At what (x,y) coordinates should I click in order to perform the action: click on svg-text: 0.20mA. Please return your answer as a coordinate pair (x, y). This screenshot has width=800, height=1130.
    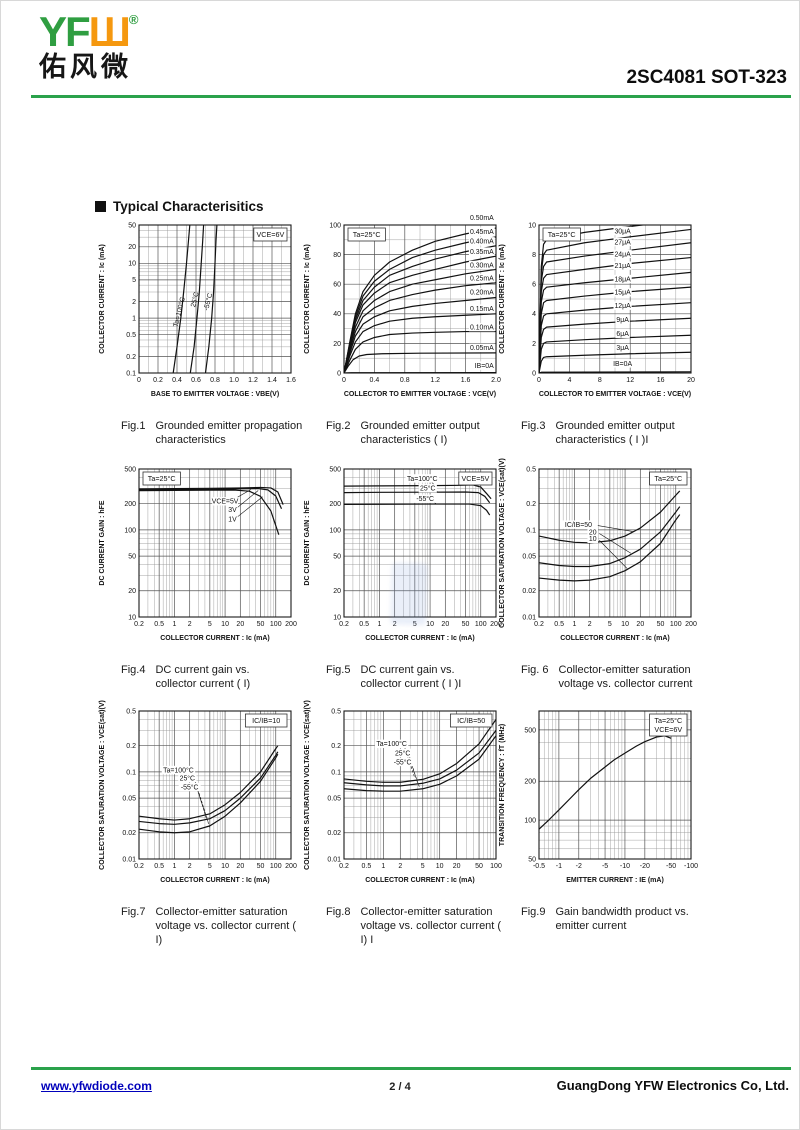
    Looking at the image, I should click on (482, 293).